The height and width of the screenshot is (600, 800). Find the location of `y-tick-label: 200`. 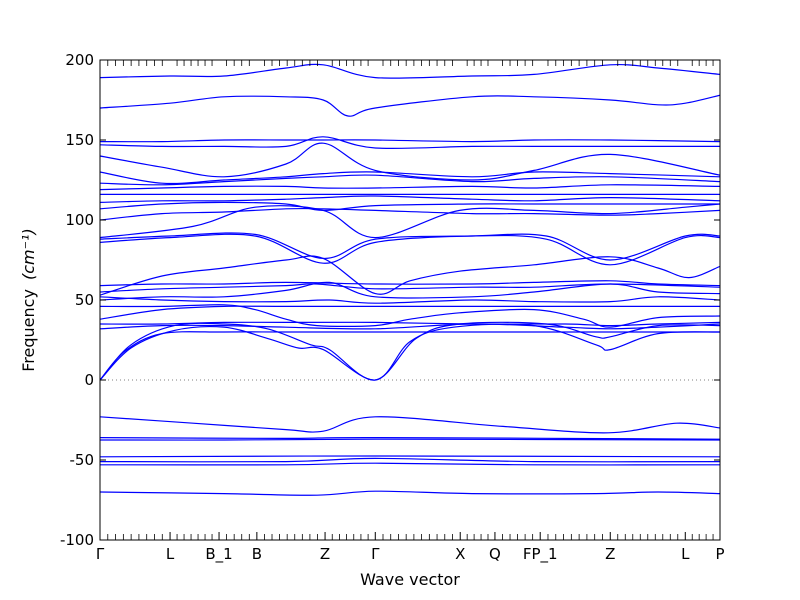

y-tick-label: 200 is located at coordinates (79, 60).